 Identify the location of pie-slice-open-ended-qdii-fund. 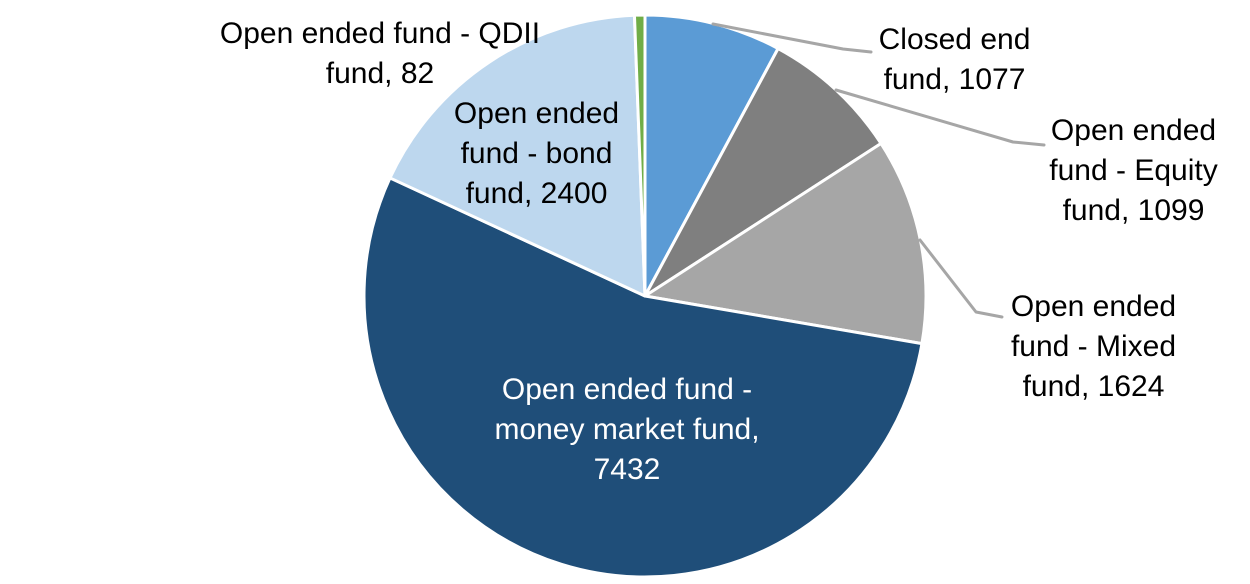
(639, 155).